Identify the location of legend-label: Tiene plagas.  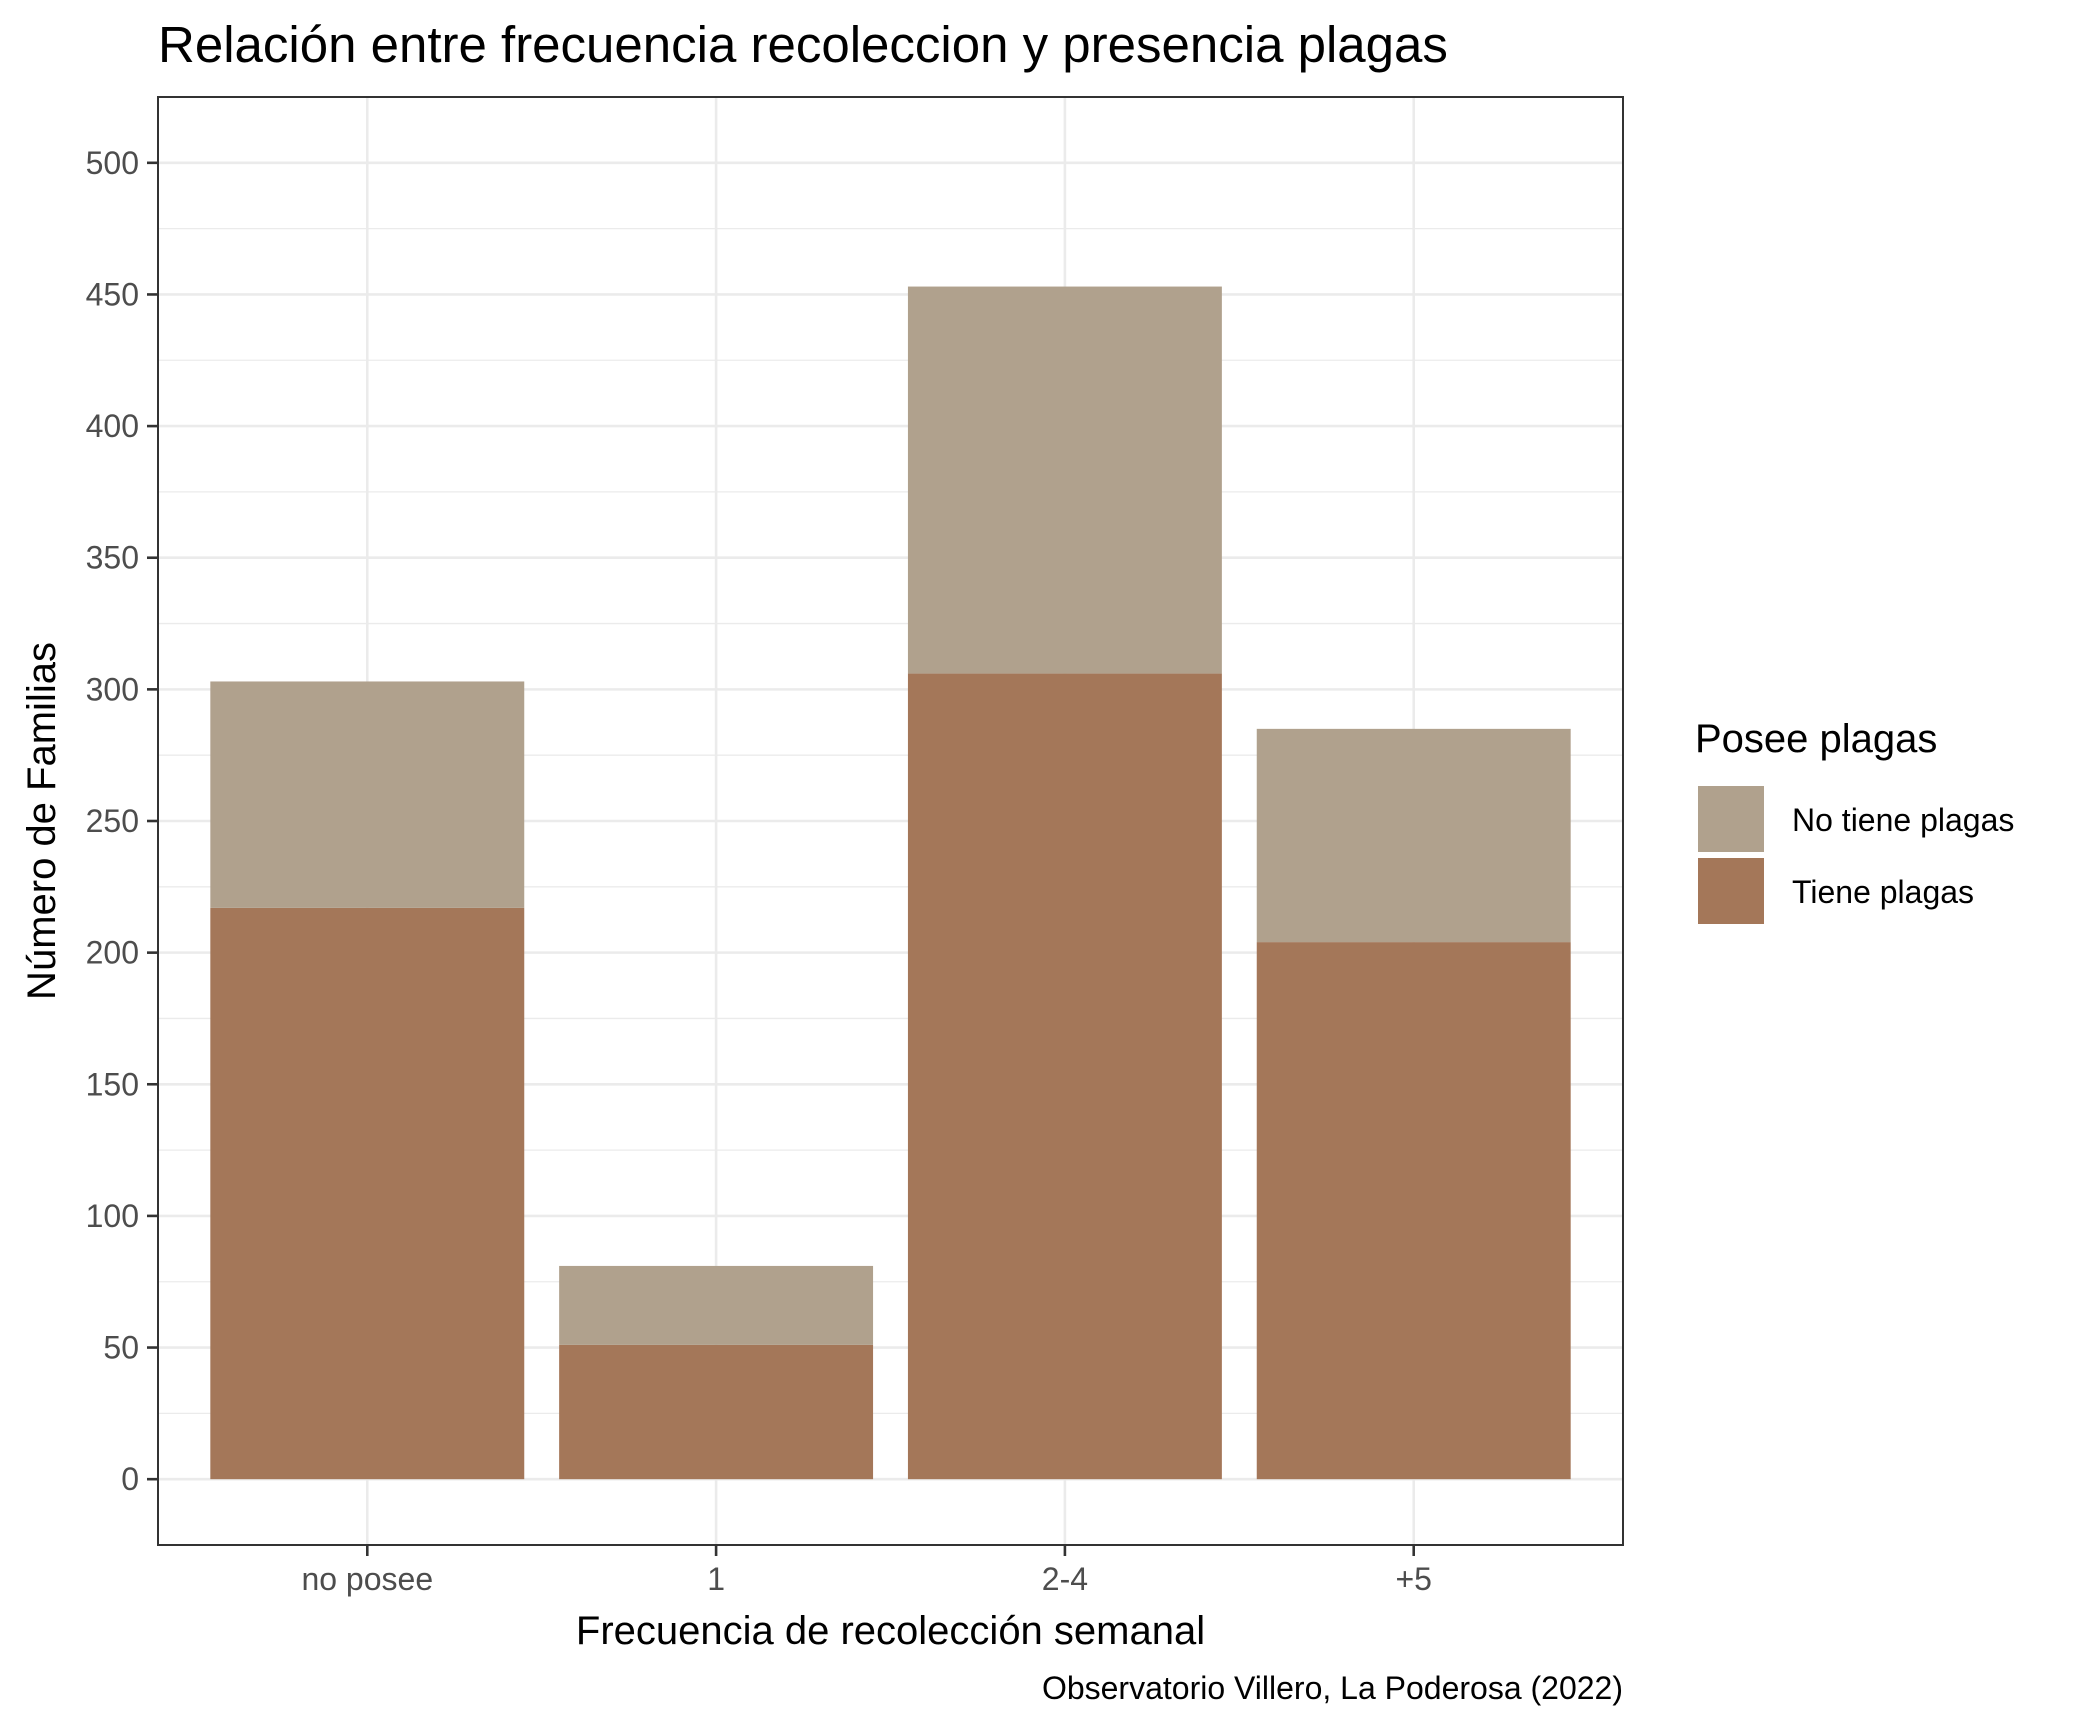
(1883, 892).